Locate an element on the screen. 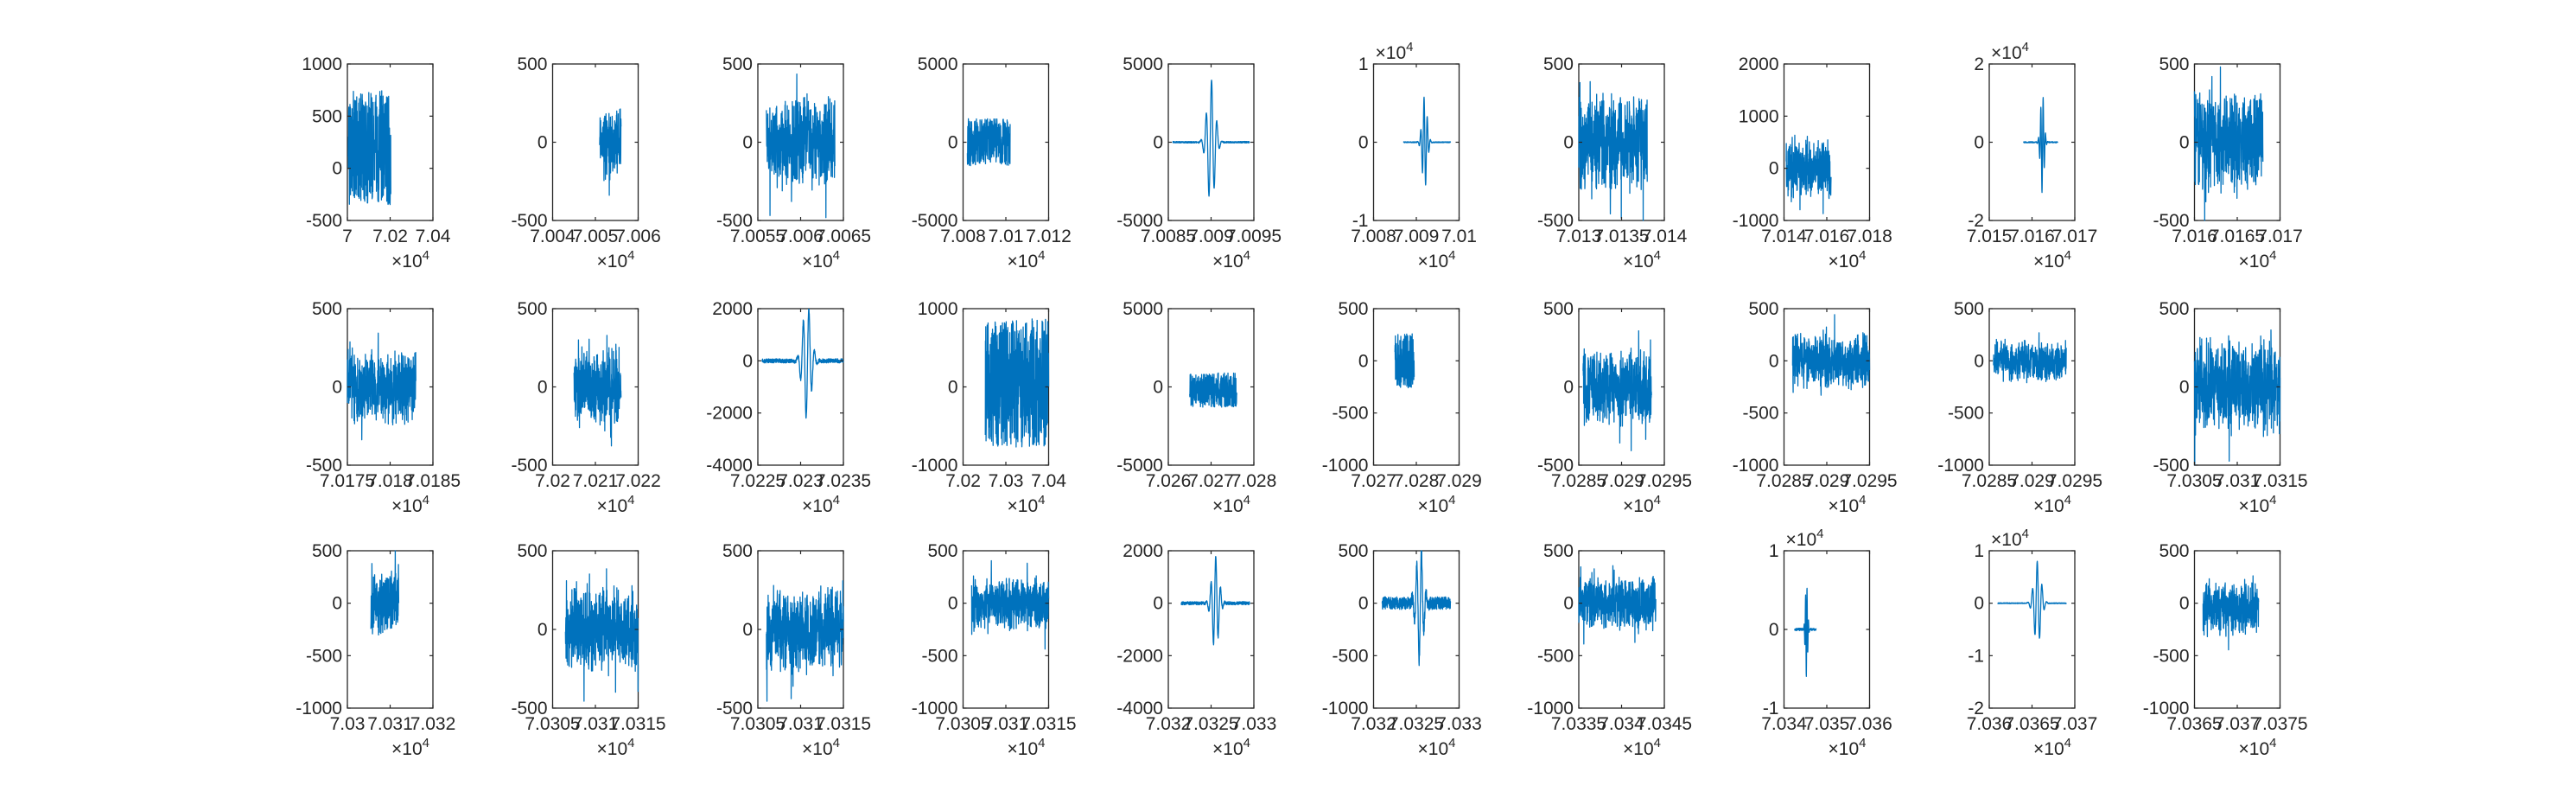 The height and width of the screenshot is (811, 2576). x-tick-label: 7.0065 is located at coordinates (844, 236).